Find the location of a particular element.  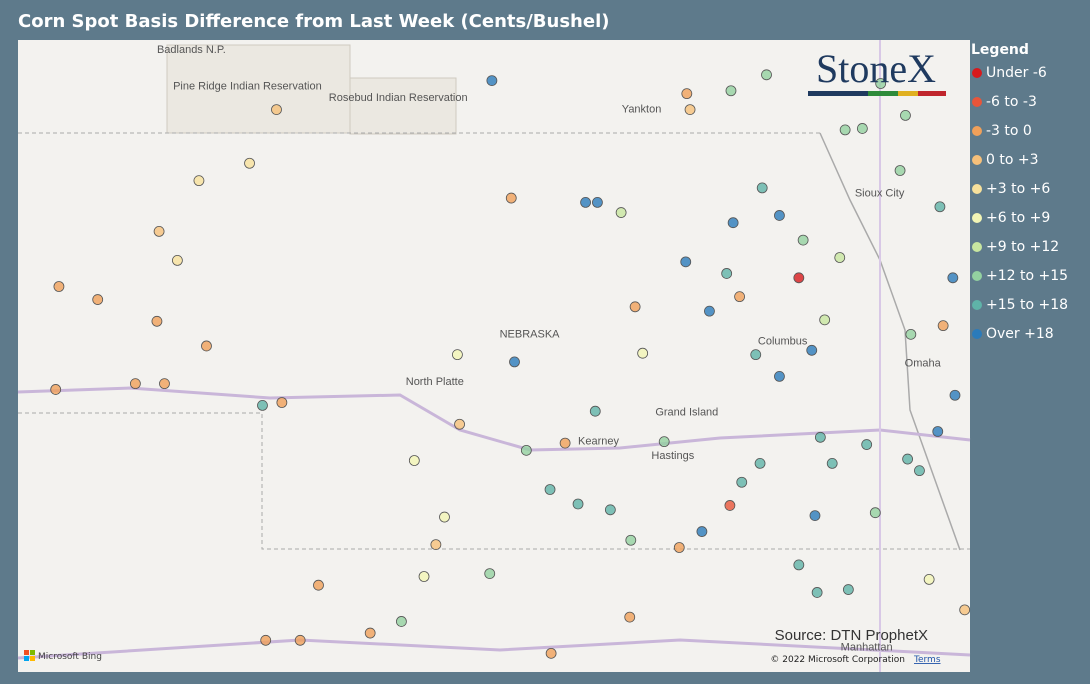

terms-link: Terms is located at coordinates (927, 660).